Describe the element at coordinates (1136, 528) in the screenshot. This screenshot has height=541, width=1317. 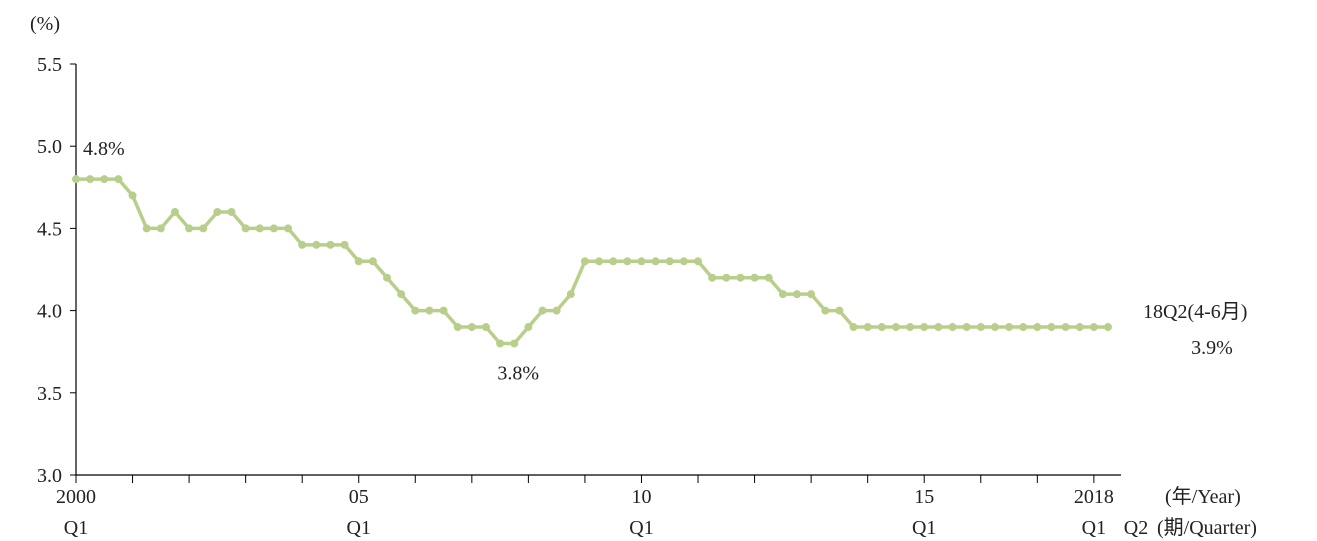
I see `x-tick-label-quarter-last: Q2` at that location.